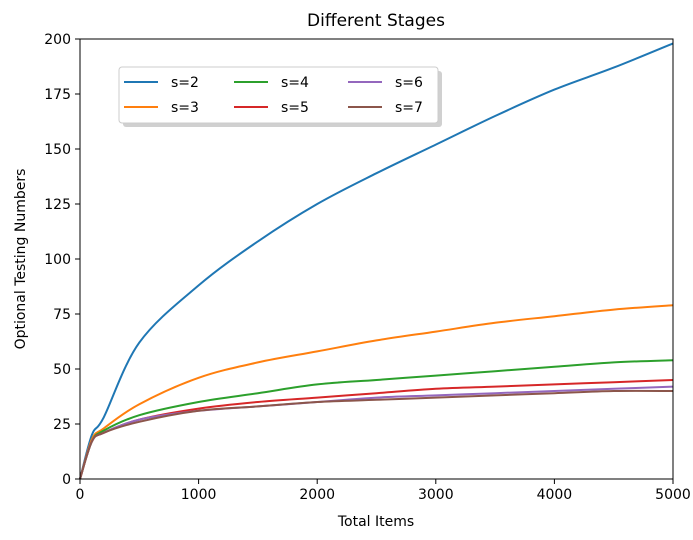  I want to click on chart-title: Different Stages, so click(376, 21).